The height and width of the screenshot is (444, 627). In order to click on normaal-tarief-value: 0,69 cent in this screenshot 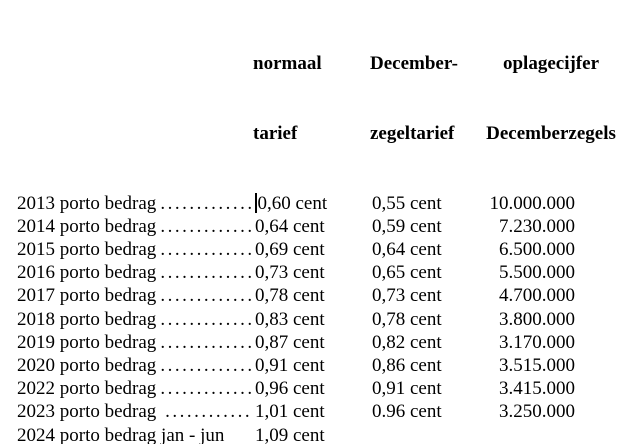, I will do `click(290, 250)`.